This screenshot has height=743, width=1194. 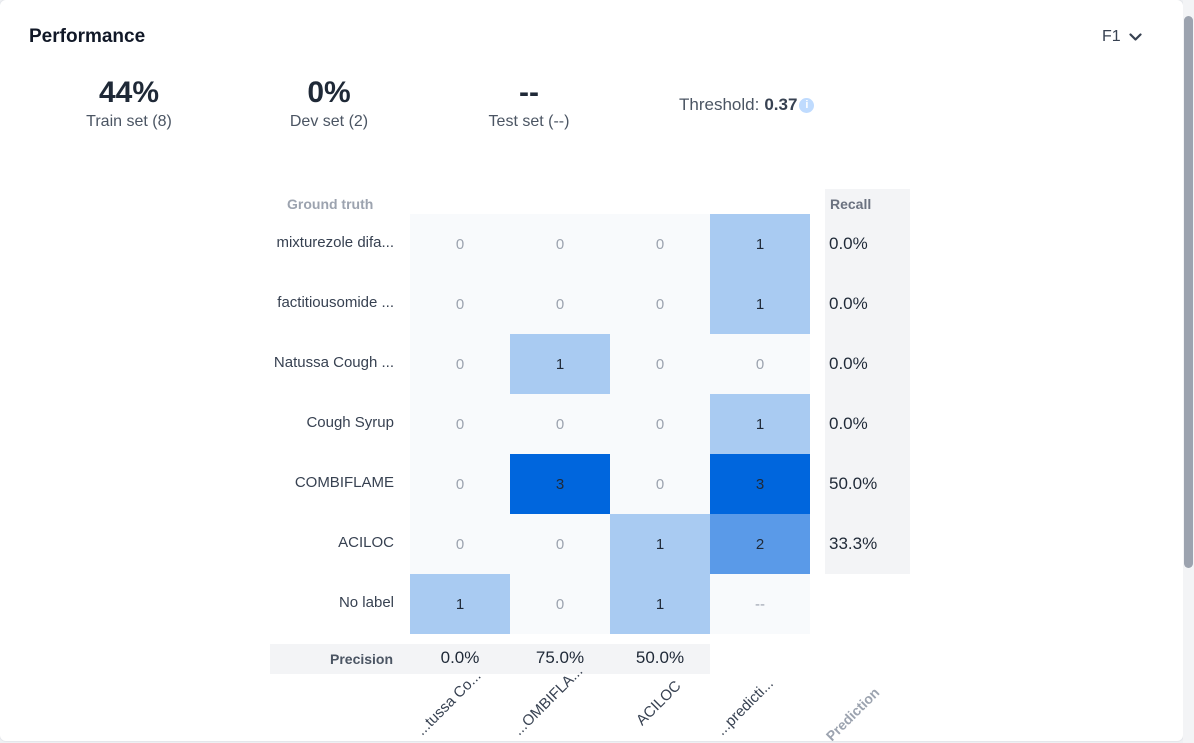 What do you see at coordinates (1135, 36) in the screenshot?
I see `chevron-down-icon` at bounding box center [1135, 36].